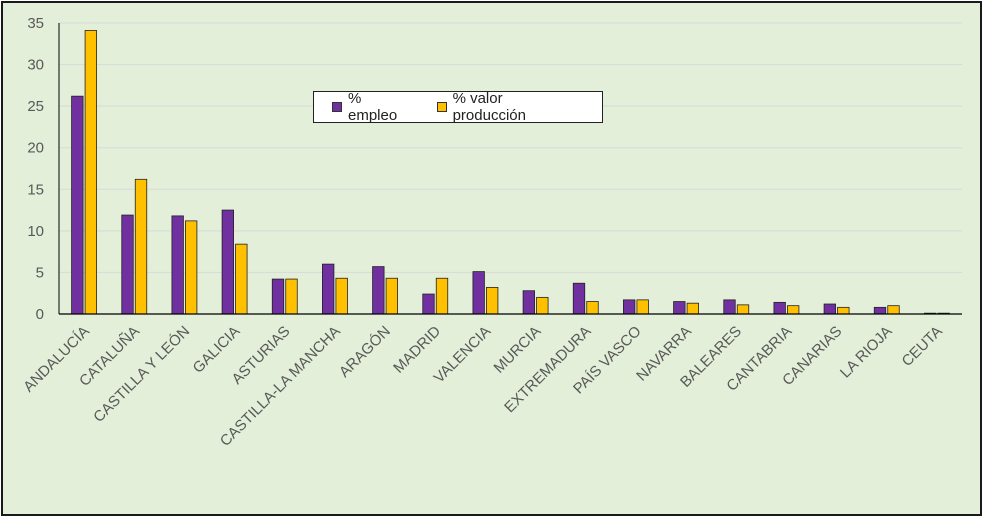  Describe the element at coordinates (866, 352) in the screenshot. I see `x-category-label: LA RIOJA` at that location.